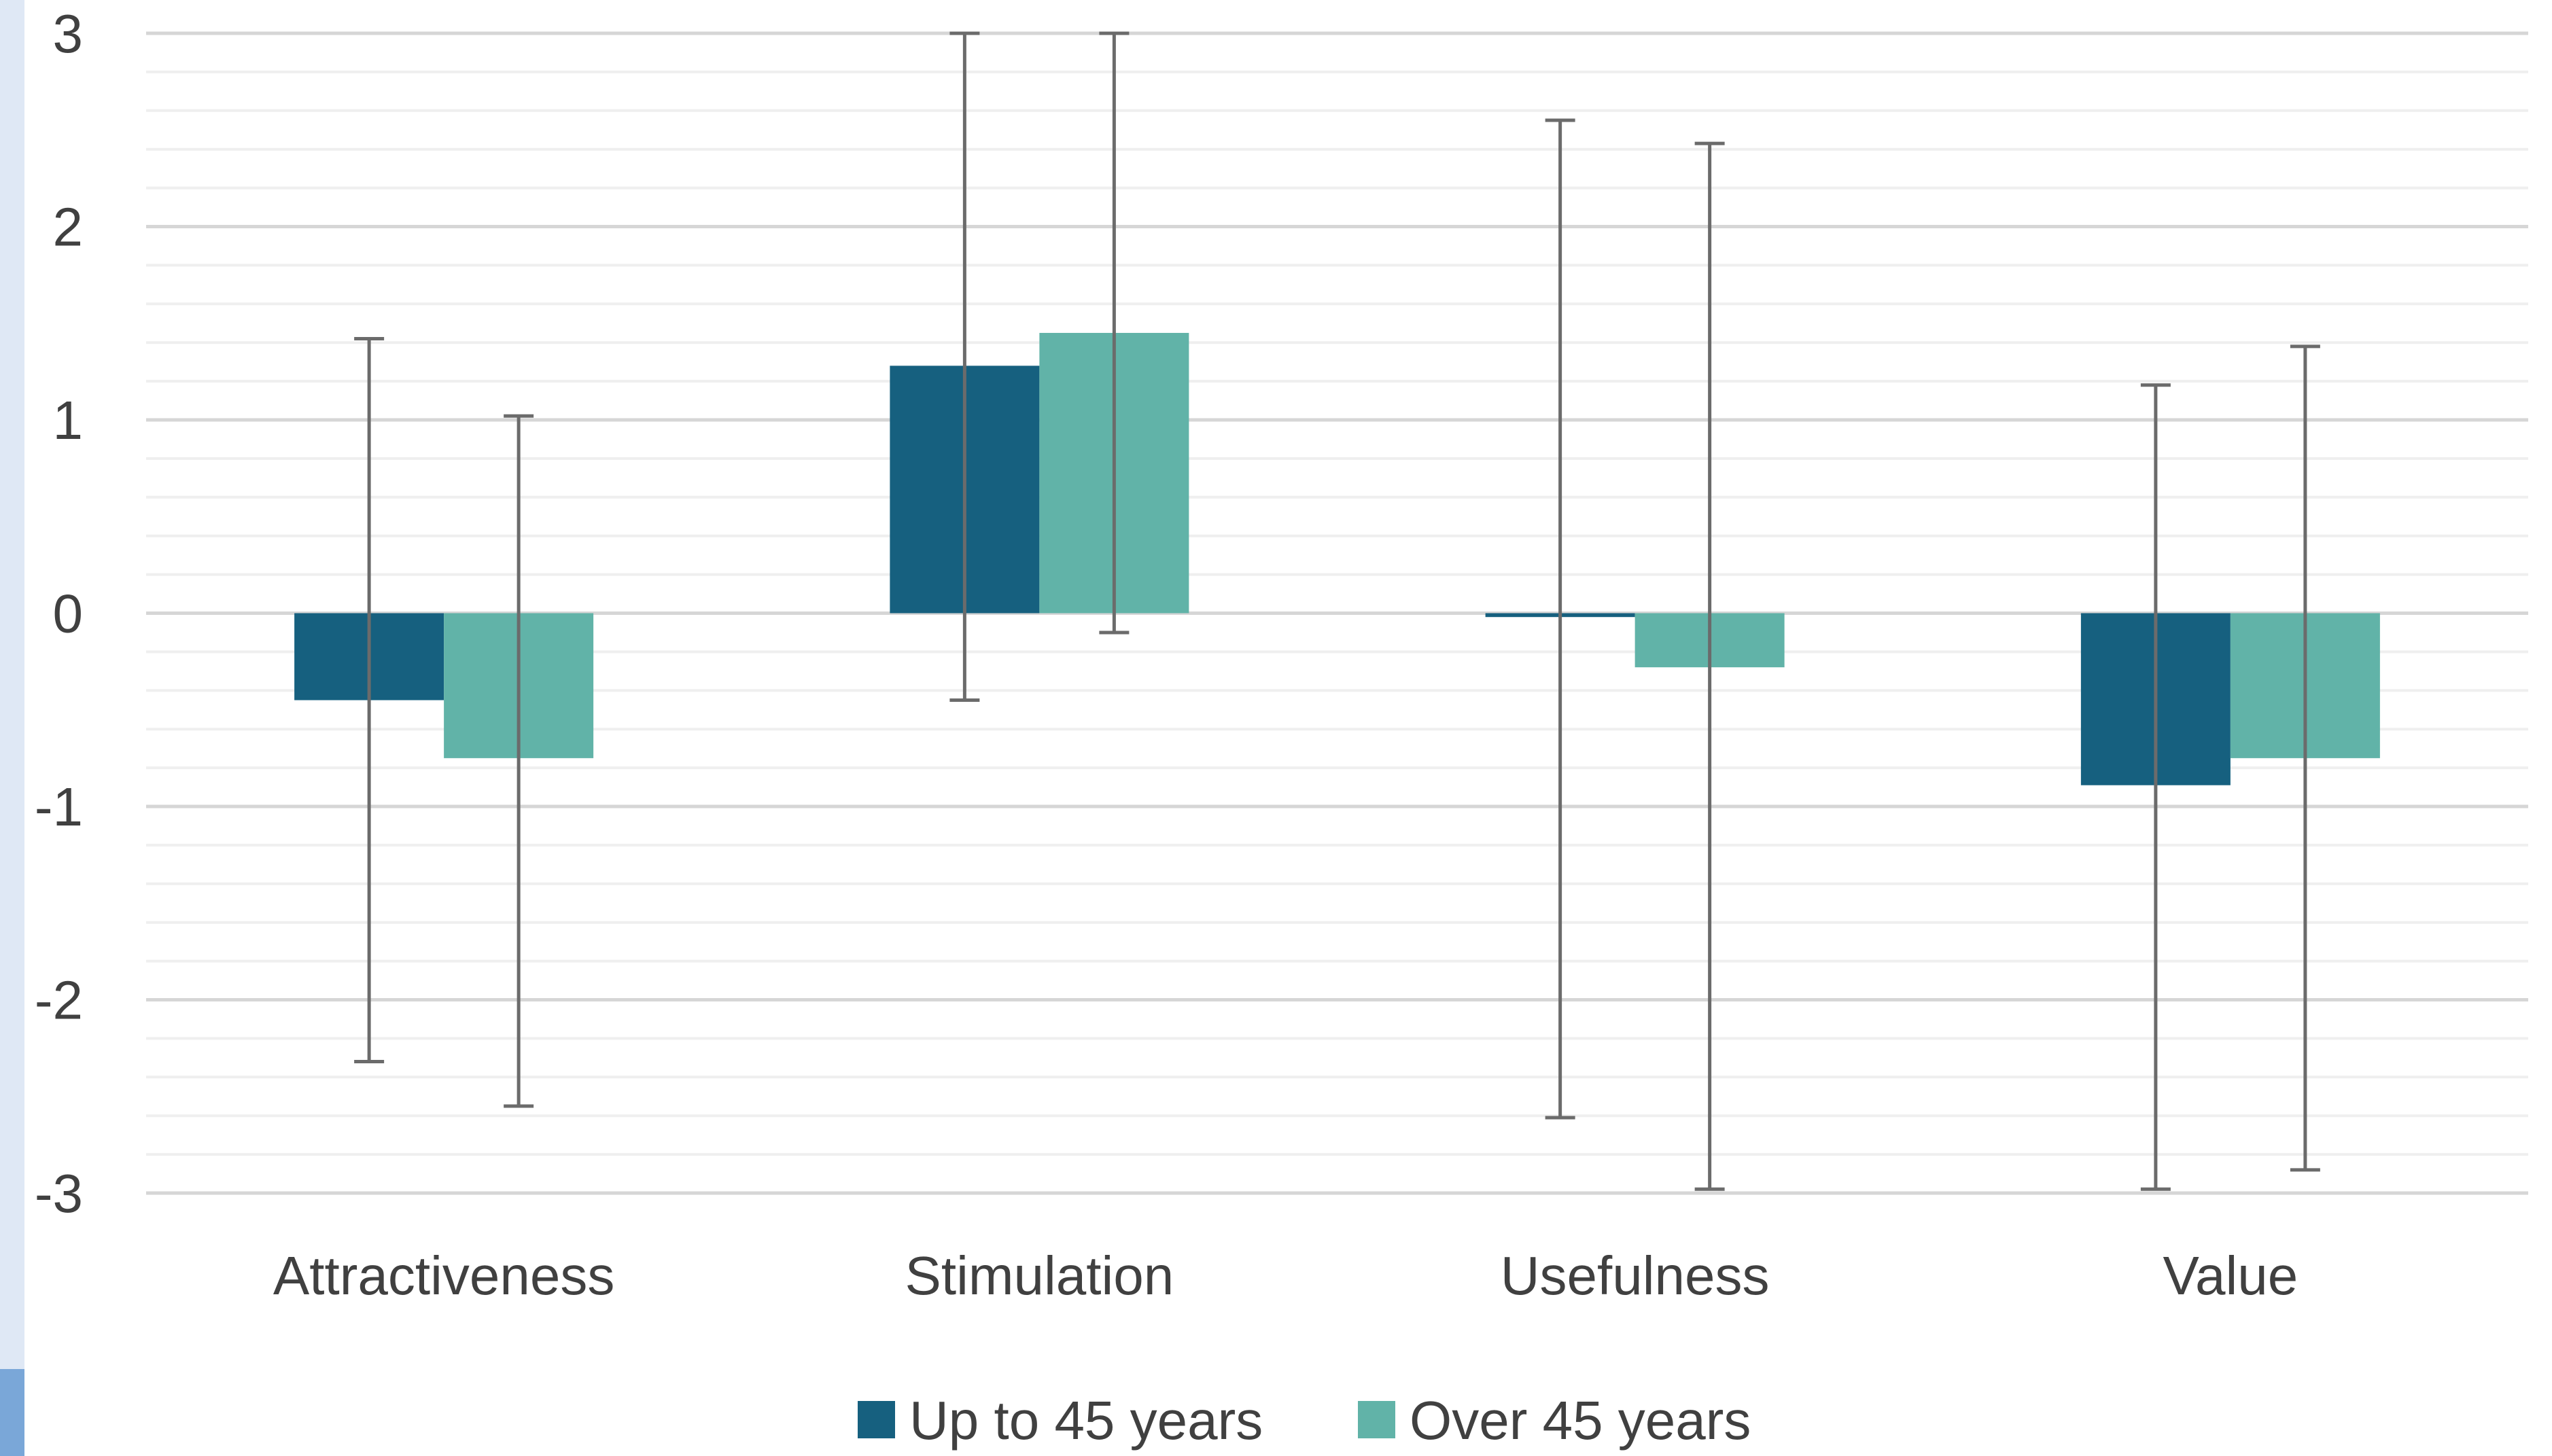  I want to click on x-category-label: Value, so click(2230, 1276).